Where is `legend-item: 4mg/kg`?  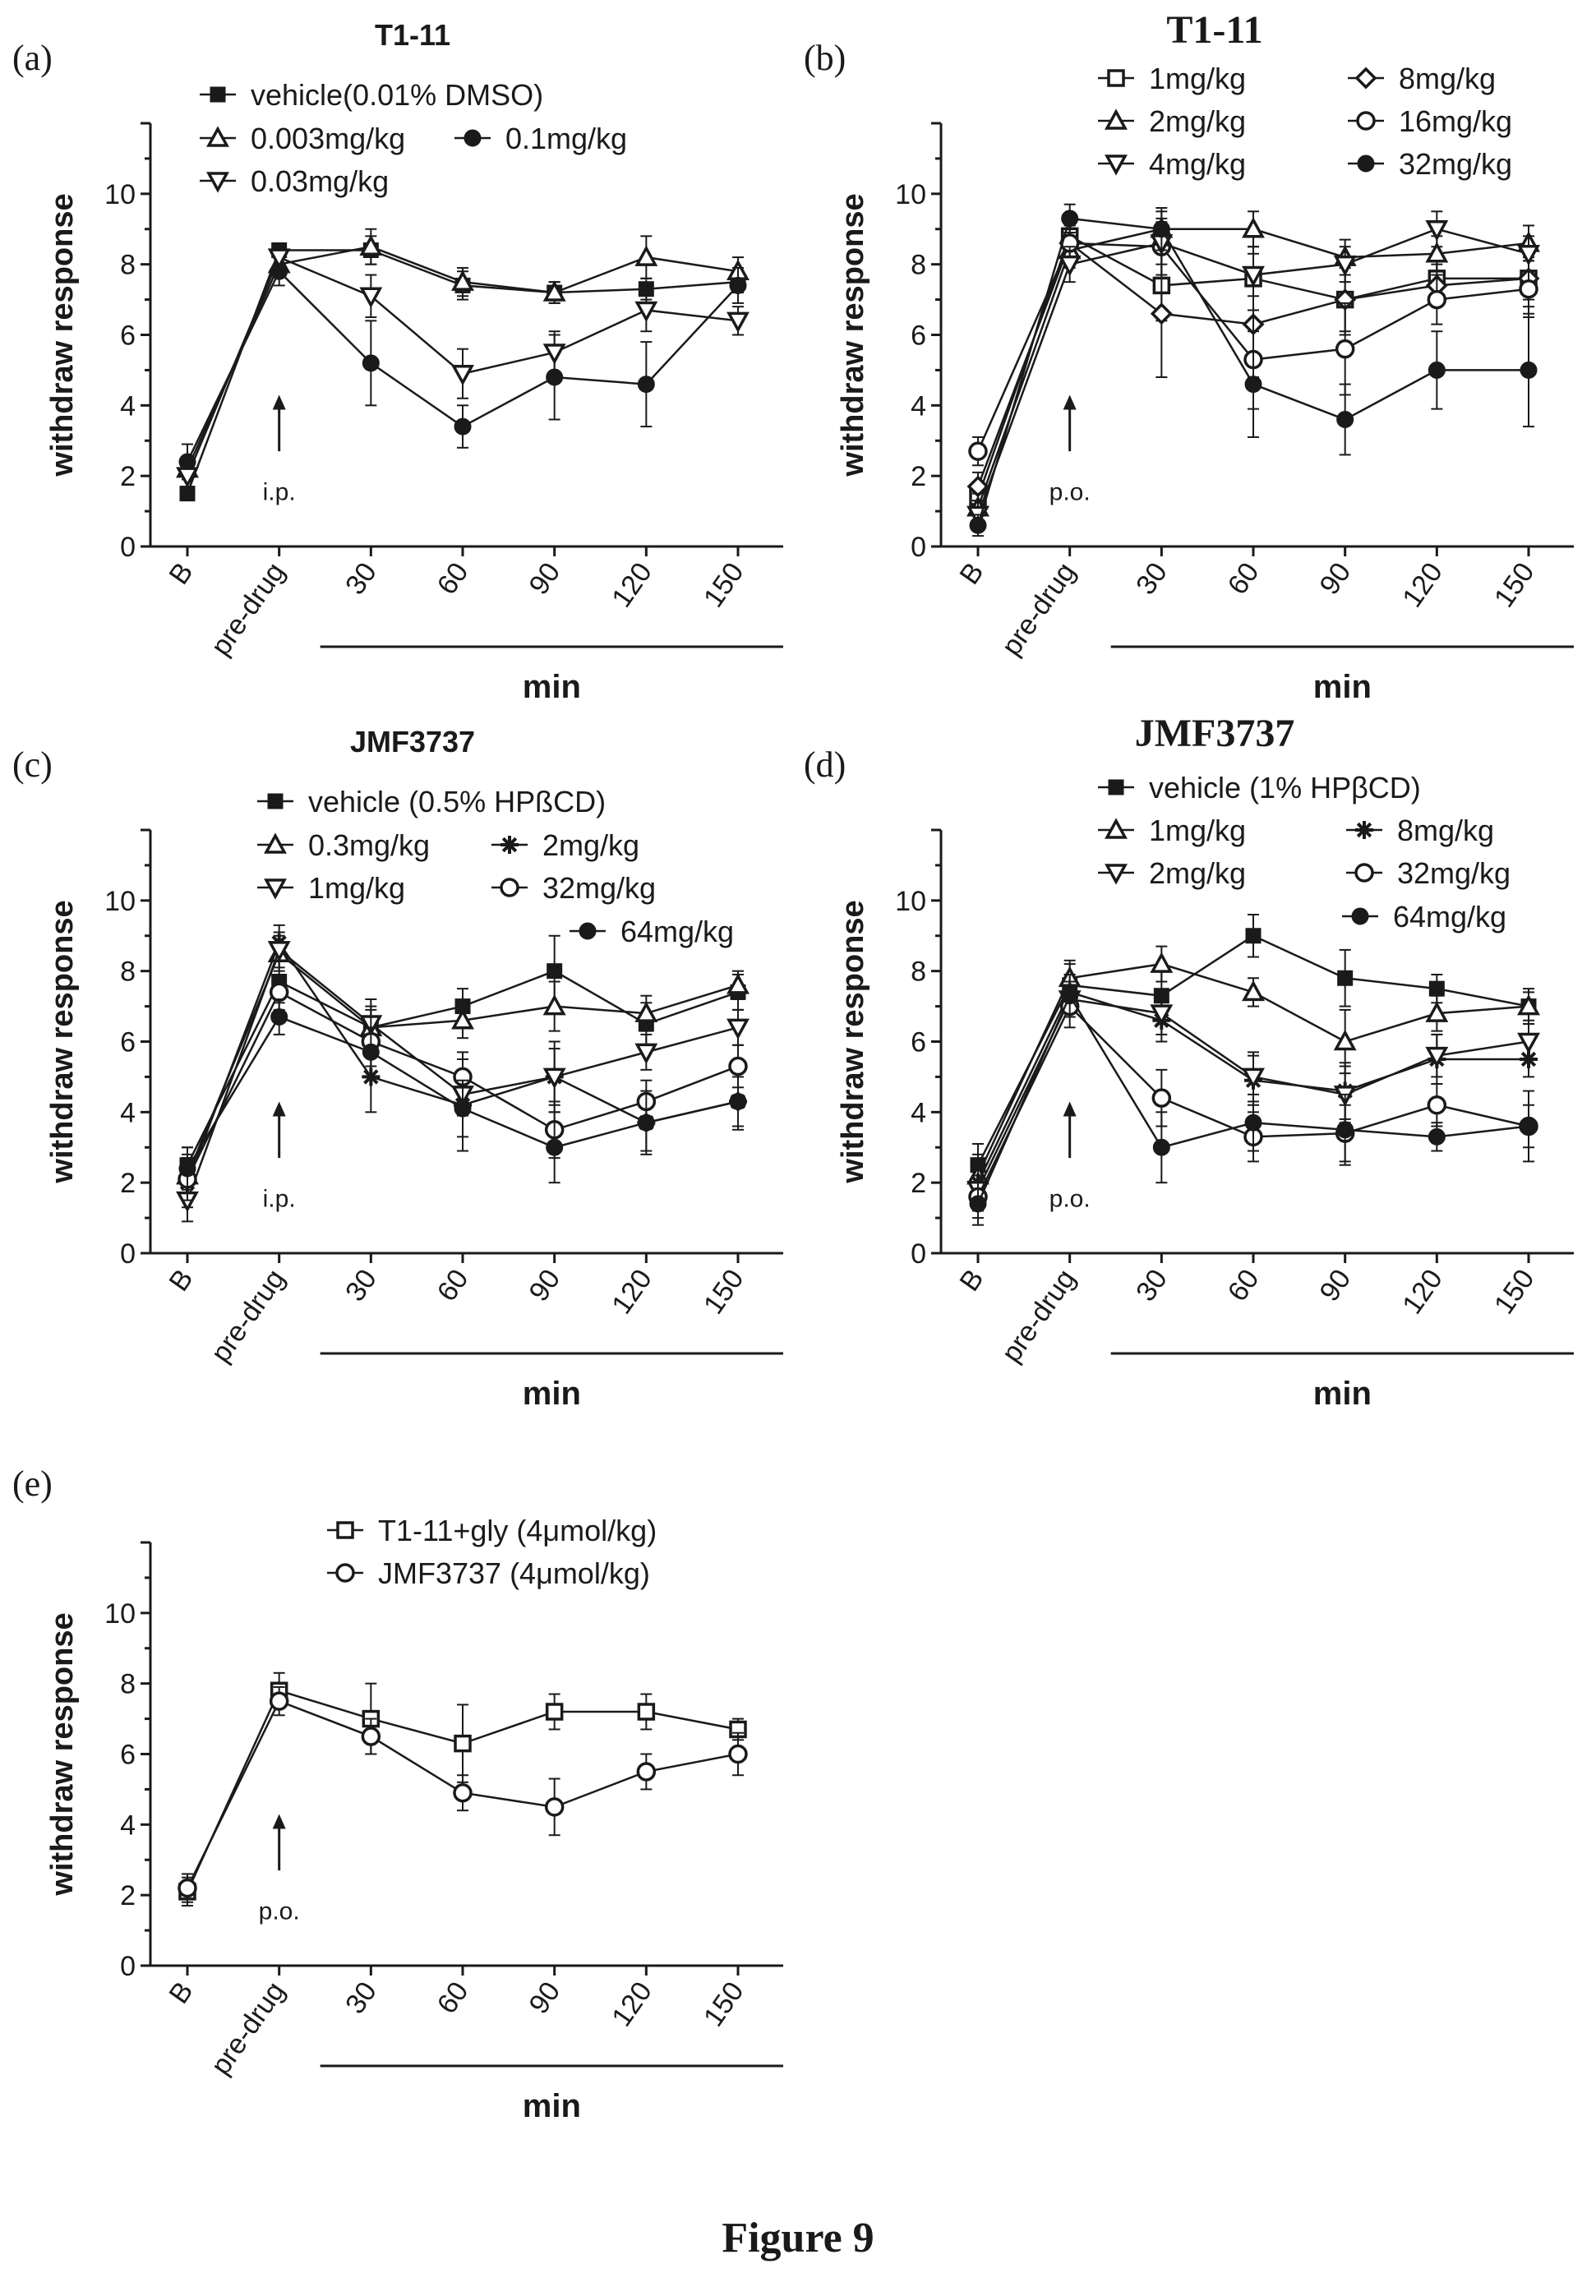 legend-item: 4mg/kg is located at coordinates (1172, 164).